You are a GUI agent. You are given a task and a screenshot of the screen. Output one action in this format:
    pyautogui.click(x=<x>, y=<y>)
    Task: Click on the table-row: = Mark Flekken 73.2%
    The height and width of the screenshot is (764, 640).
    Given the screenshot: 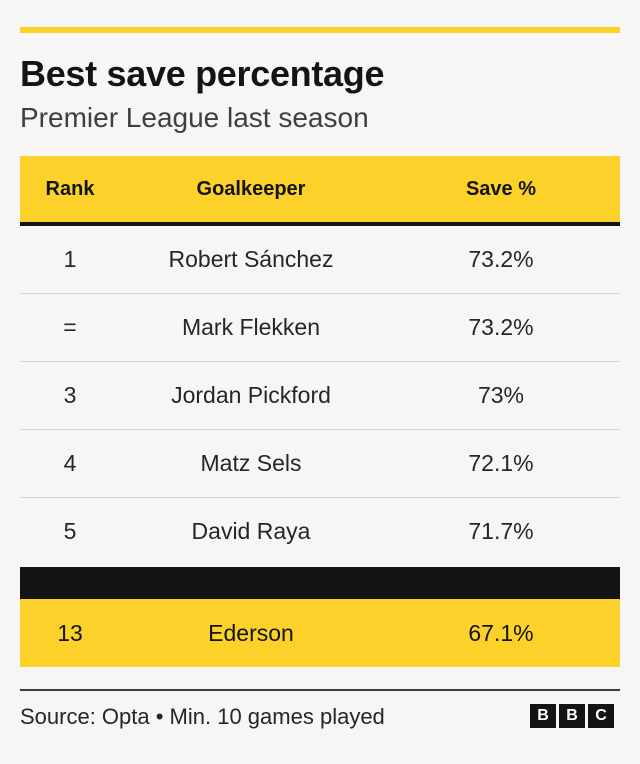 What is the action you would take?
    pyautogui.click(x=320, y=328)
    